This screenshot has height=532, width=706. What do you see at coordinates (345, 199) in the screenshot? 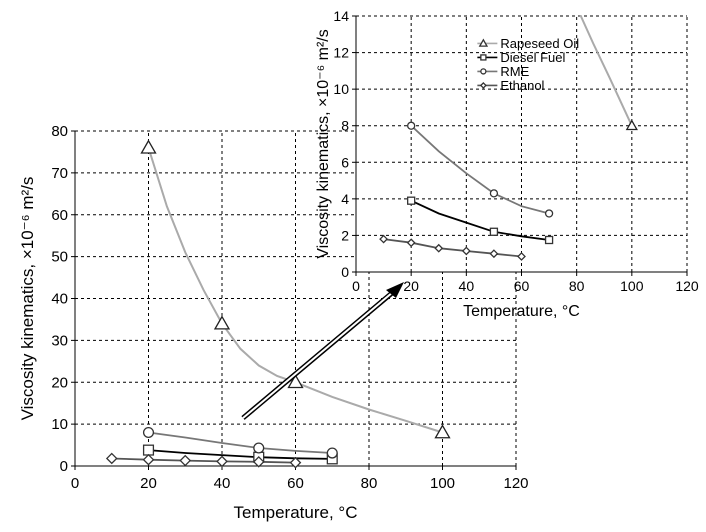
I see `y-tick-label: 4` at bounding box center [345, 199].